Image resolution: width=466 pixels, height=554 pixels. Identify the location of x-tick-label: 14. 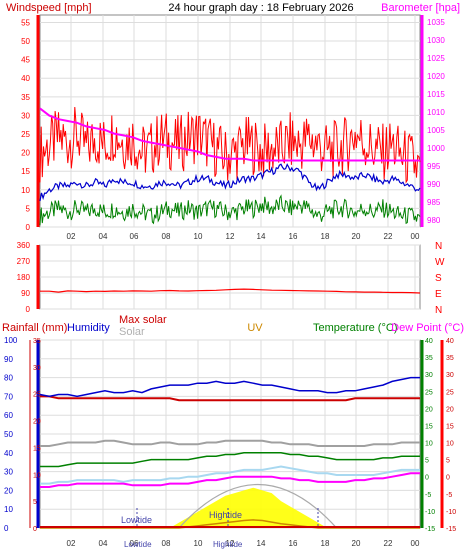
(261, 543).